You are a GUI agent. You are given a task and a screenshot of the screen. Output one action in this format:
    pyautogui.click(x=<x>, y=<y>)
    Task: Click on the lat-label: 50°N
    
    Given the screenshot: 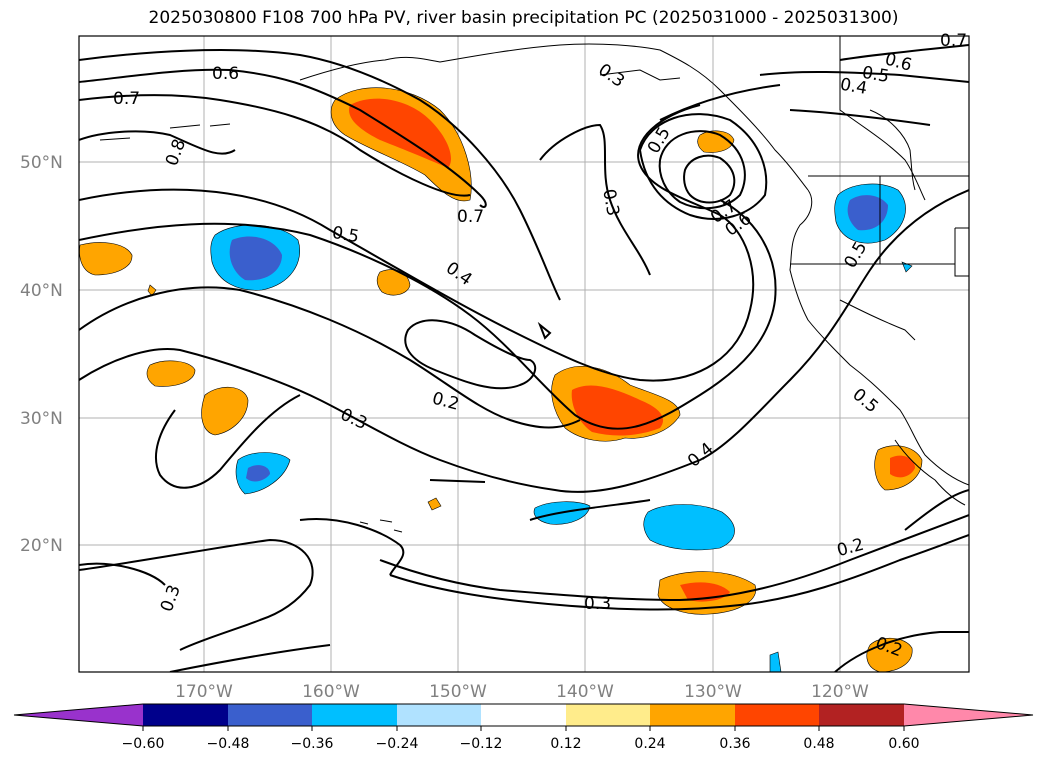 What is the action you would take?
    pyautogui.click(x=41, y=163)
    